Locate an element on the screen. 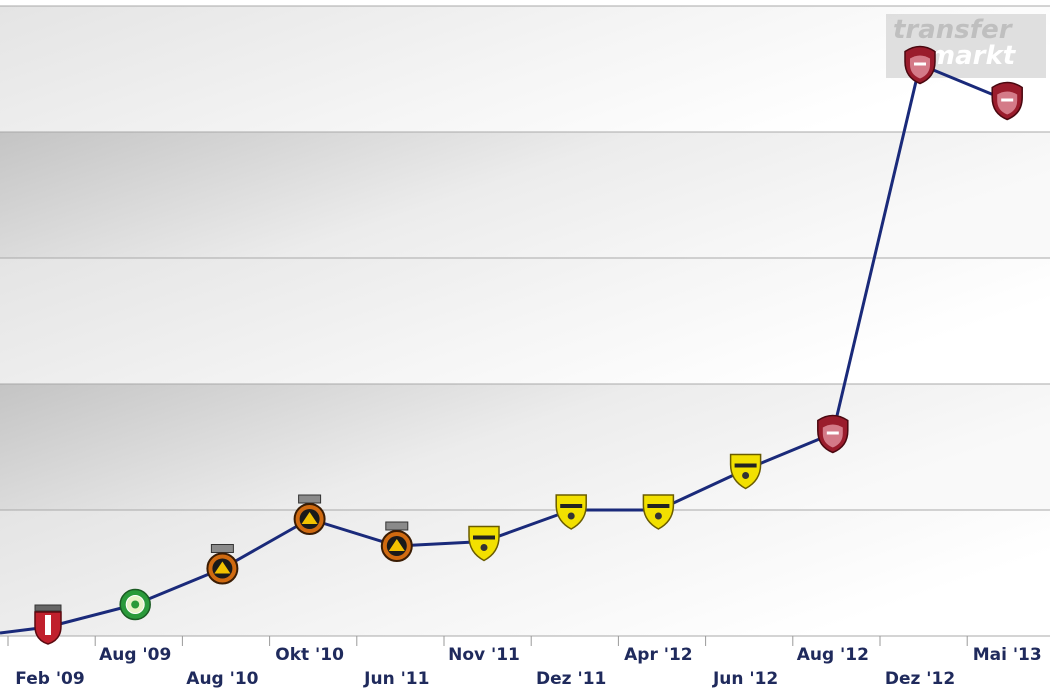 This screenshot has height=700, width=1050. x-tick-label: Dez '12 is located at coordinates (920, 679).